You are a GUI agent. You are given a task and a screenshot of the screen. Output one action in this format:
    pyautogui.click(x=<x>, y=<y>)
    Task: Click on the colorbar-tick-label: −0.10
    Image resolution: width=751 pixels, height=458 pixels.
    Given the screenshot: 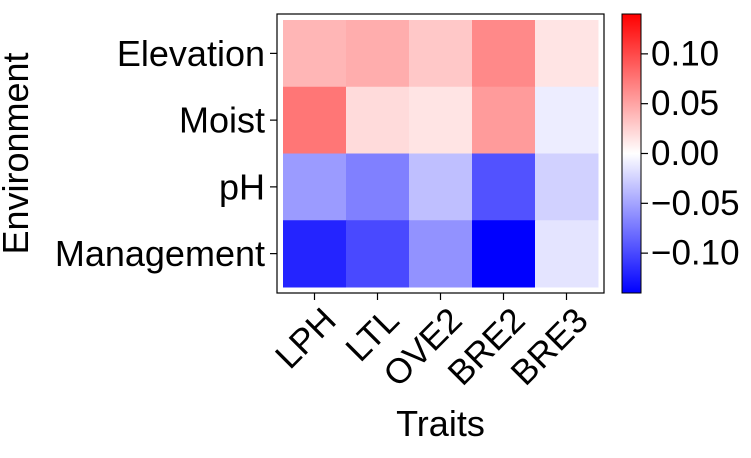 What is the action you would take?
    pyautogui.click(x=695, y=253)
    